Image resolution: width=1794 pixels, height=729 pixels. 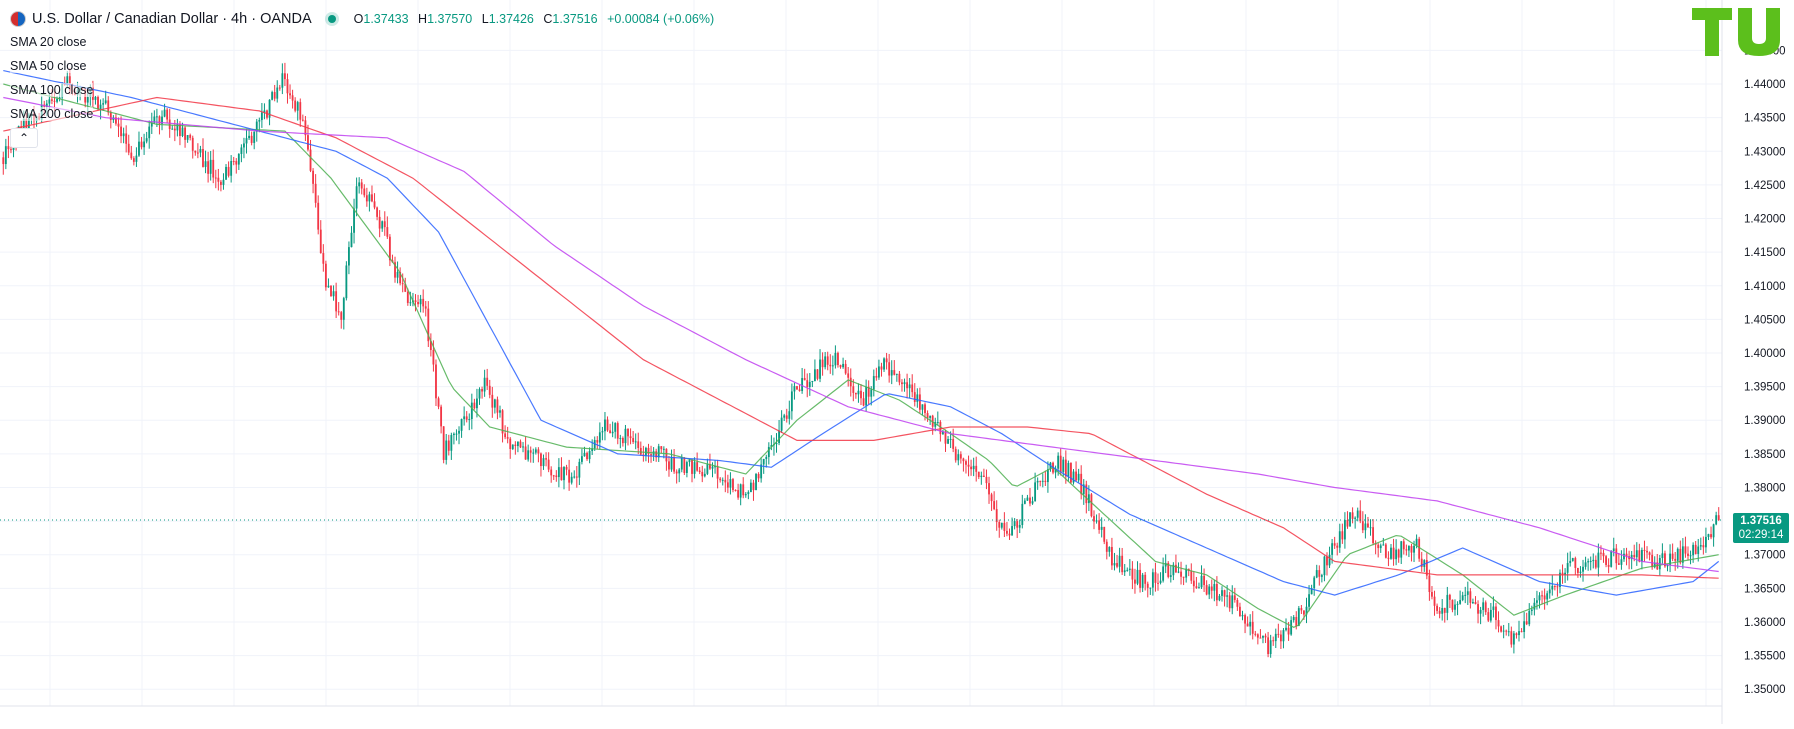 I want to click on y-axis-tick-label: 1.43000, so click(x=1765, y=152).